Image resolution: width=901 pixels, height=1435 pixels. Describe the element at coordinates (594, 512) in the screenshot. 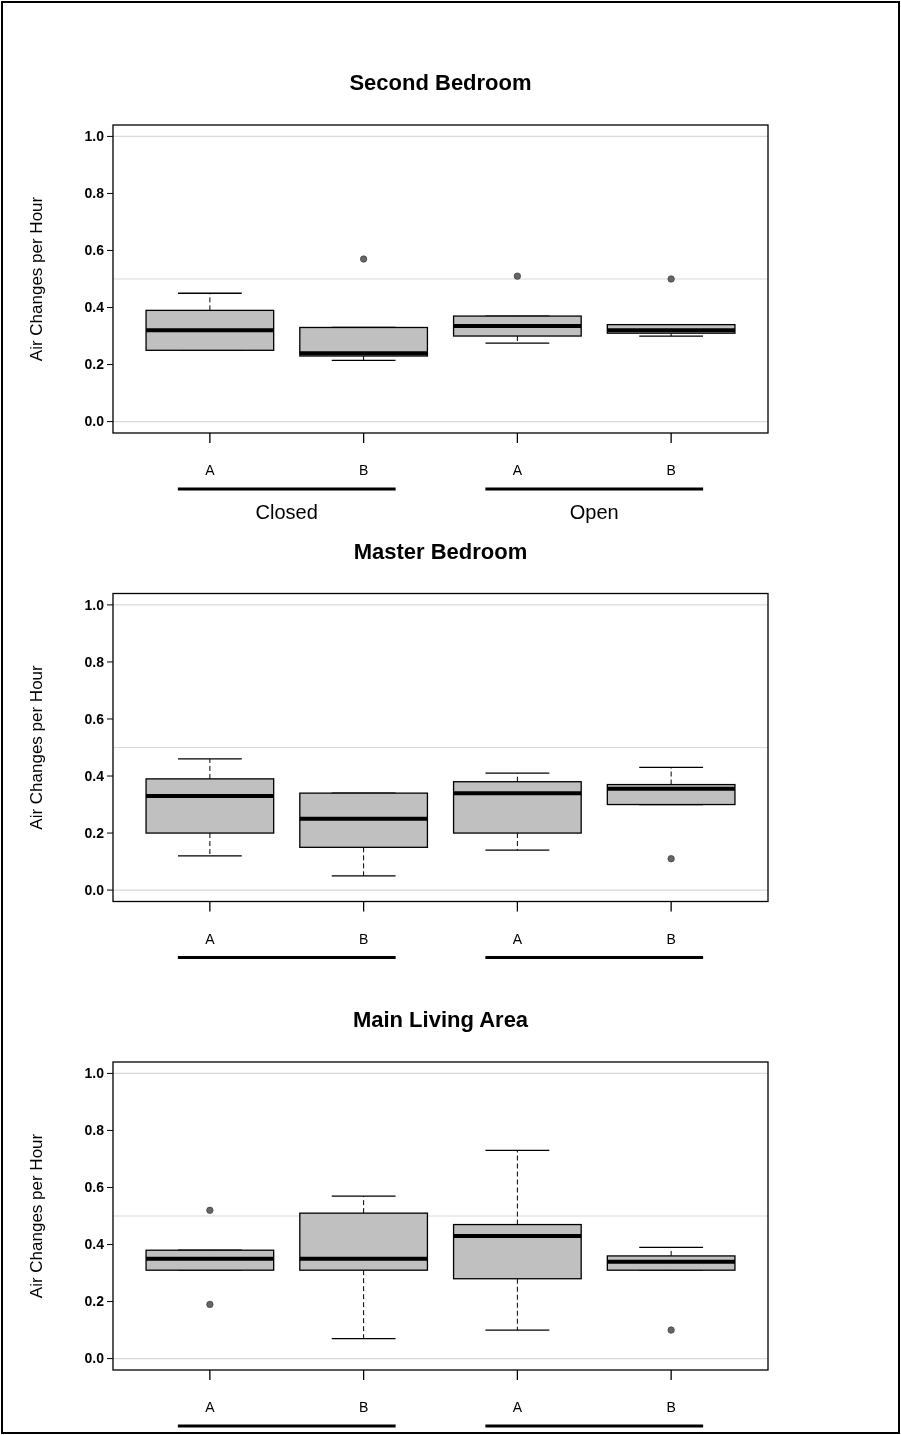

I see `text: Open` at that location.